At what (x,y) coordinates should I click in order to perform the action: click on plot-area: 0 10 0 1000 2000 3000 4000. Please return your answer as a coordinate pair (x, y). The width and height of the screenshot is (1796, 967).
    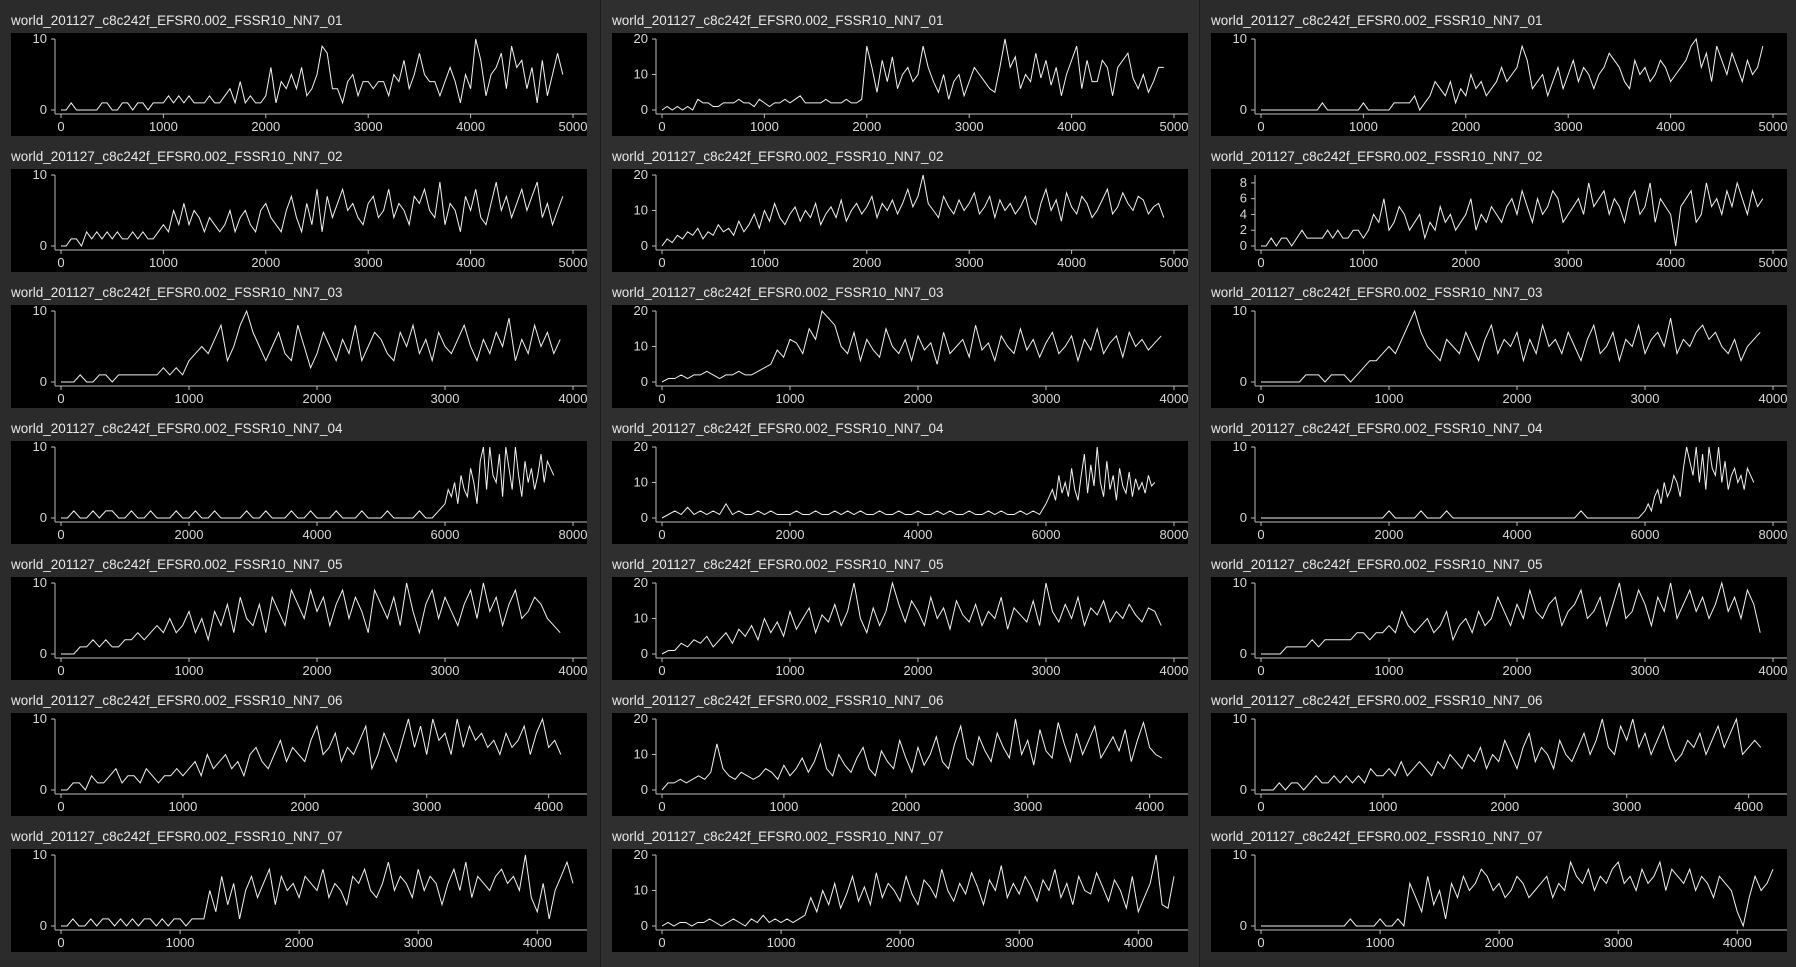
    Looking at the image, I should click on (299, 764).